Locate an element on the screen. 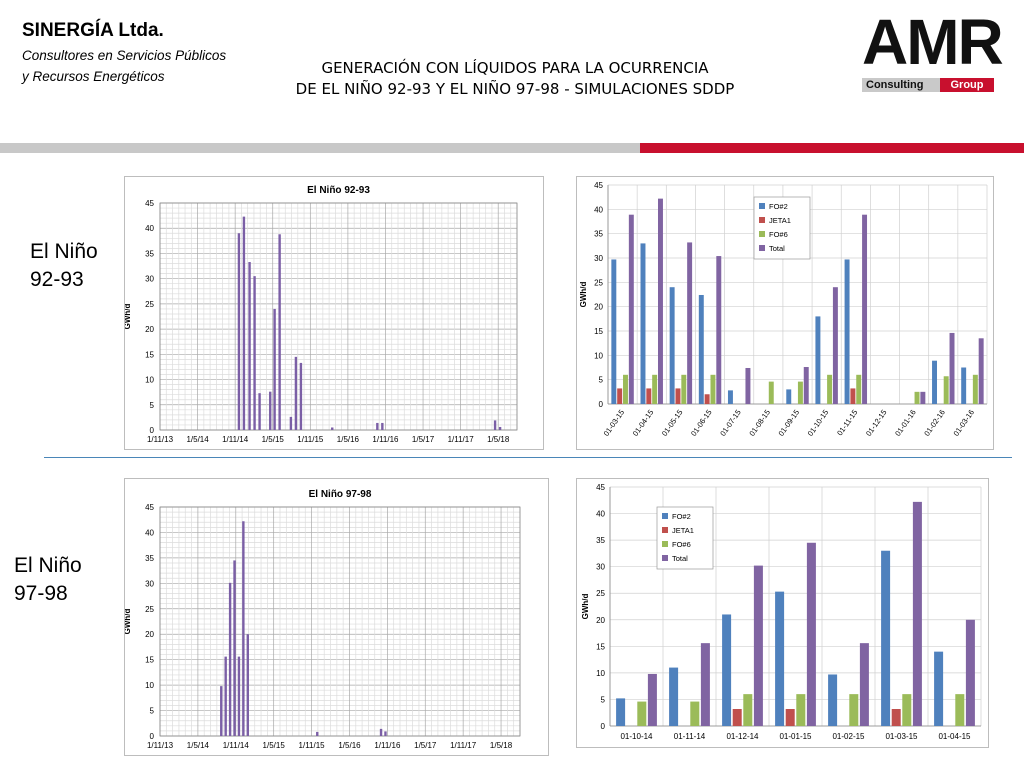  x-tick-label: 1/11/13 is located at coordinates (160, 439).